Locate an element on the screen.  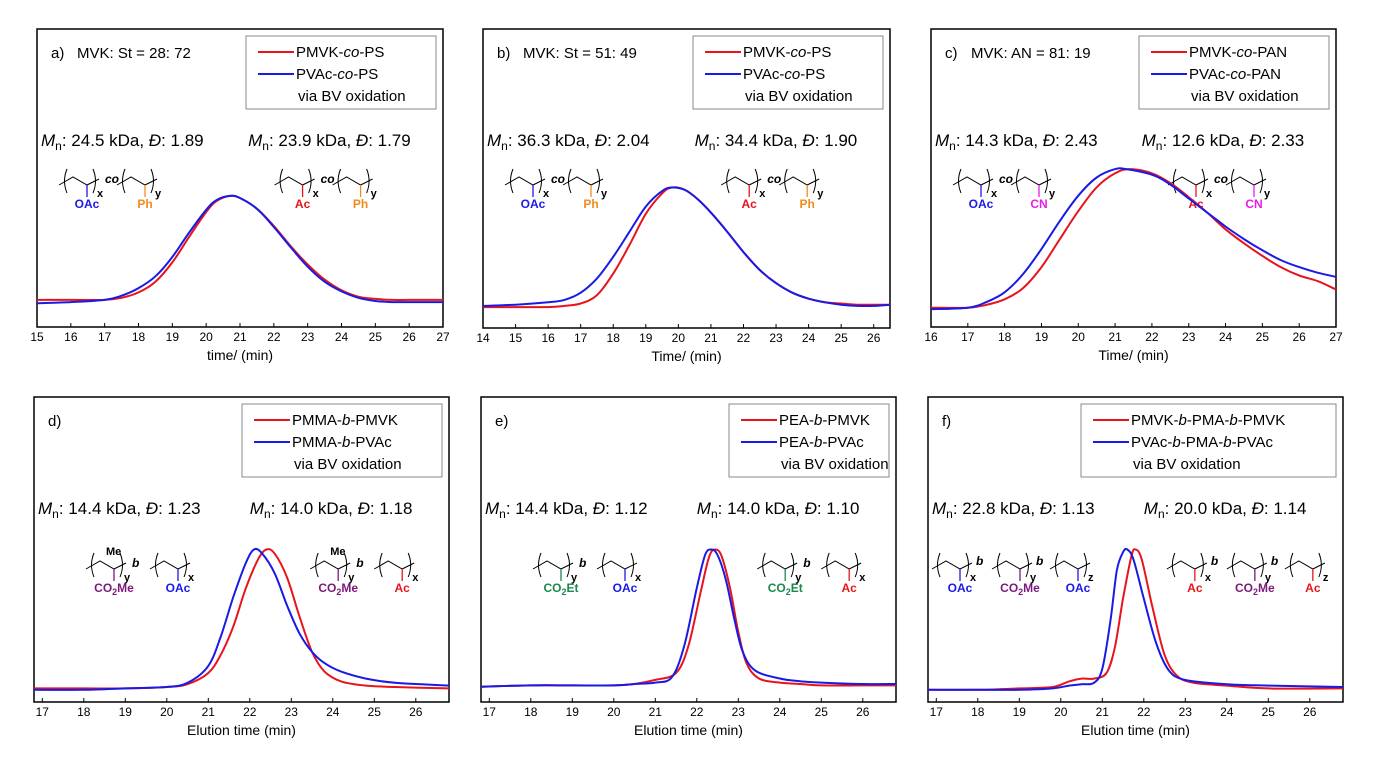
x-tick-label: 20 is located at coordinates (614, 712).